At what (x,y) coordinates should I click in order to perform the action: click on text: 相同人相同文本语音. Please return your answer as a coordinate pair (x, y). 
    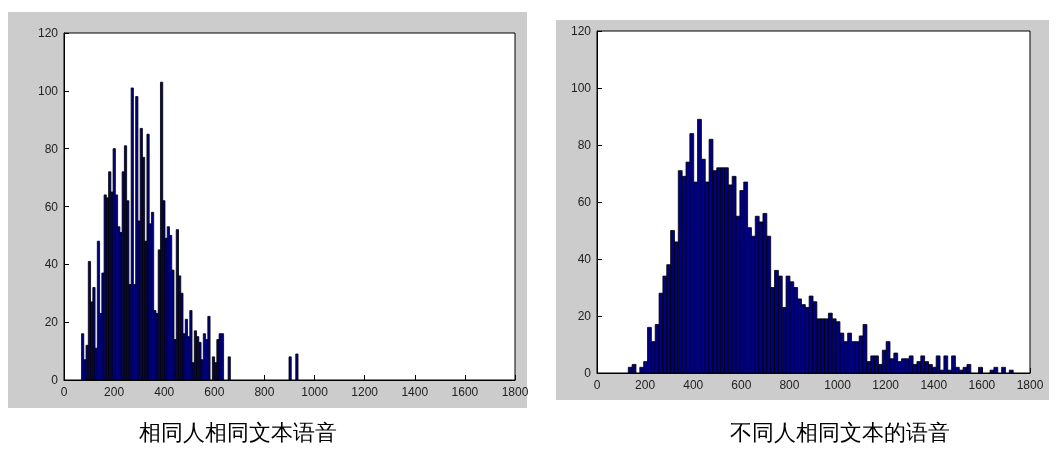
    Looking at the image, I should click on (238, 432).